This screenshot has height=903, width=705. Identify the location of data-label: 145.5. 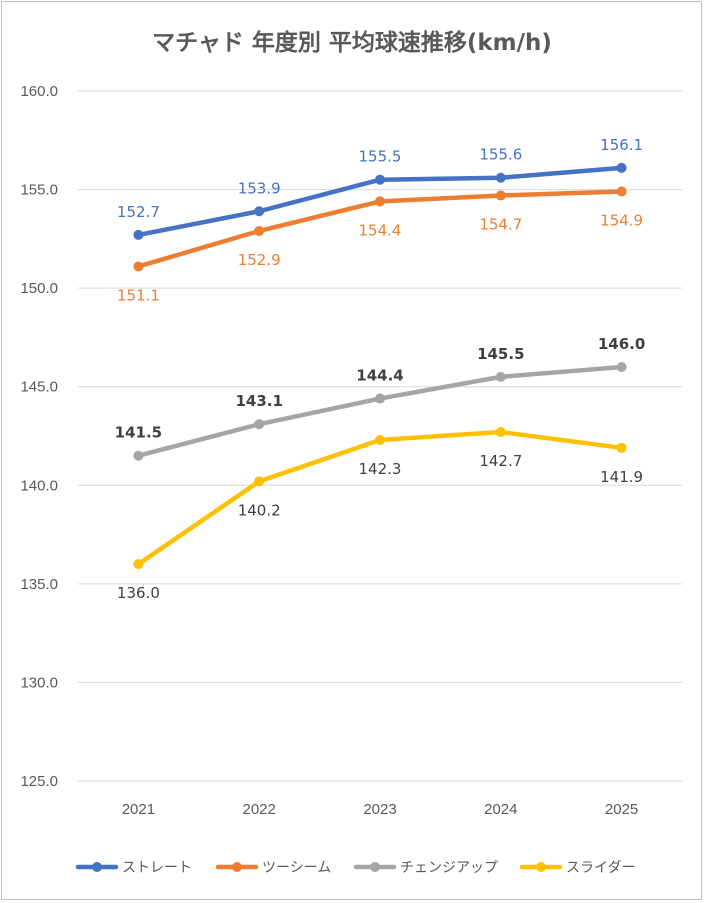
(500, 354).